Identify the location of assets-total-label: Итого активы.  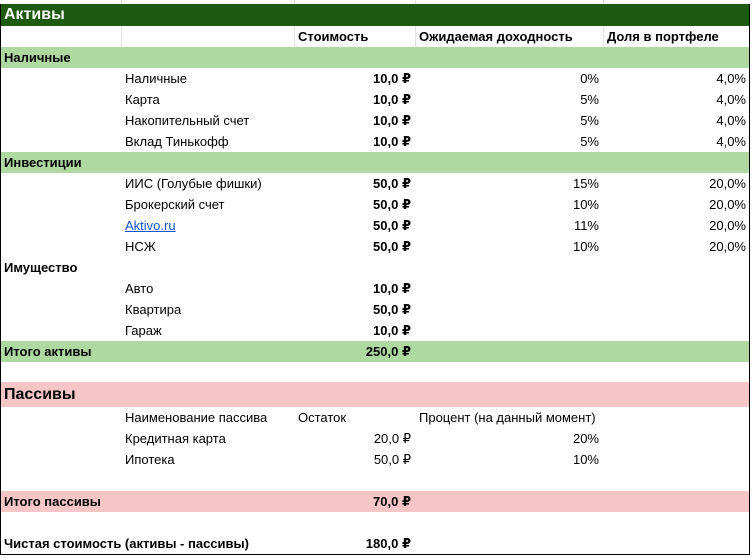
(48, 351).